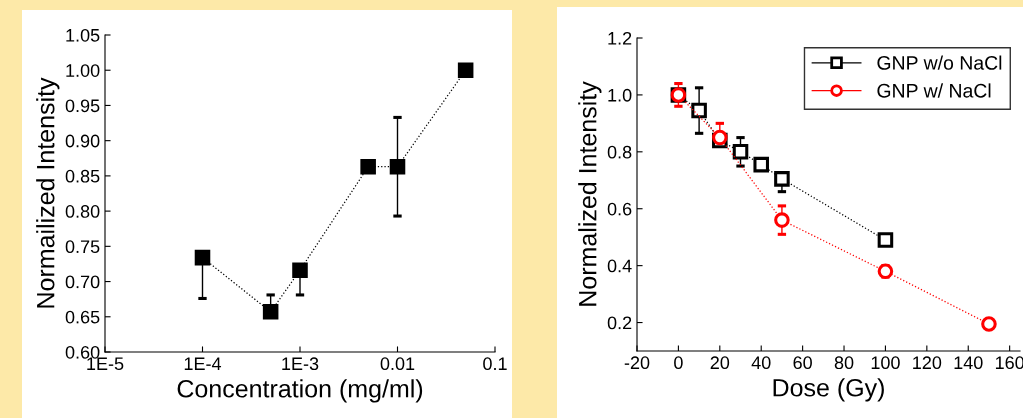 This screenshot has width=1023, height=418. Describe the element at coordinates (619, 152) in the screenshot. I see `y-tick-label: 0.8` at that location.